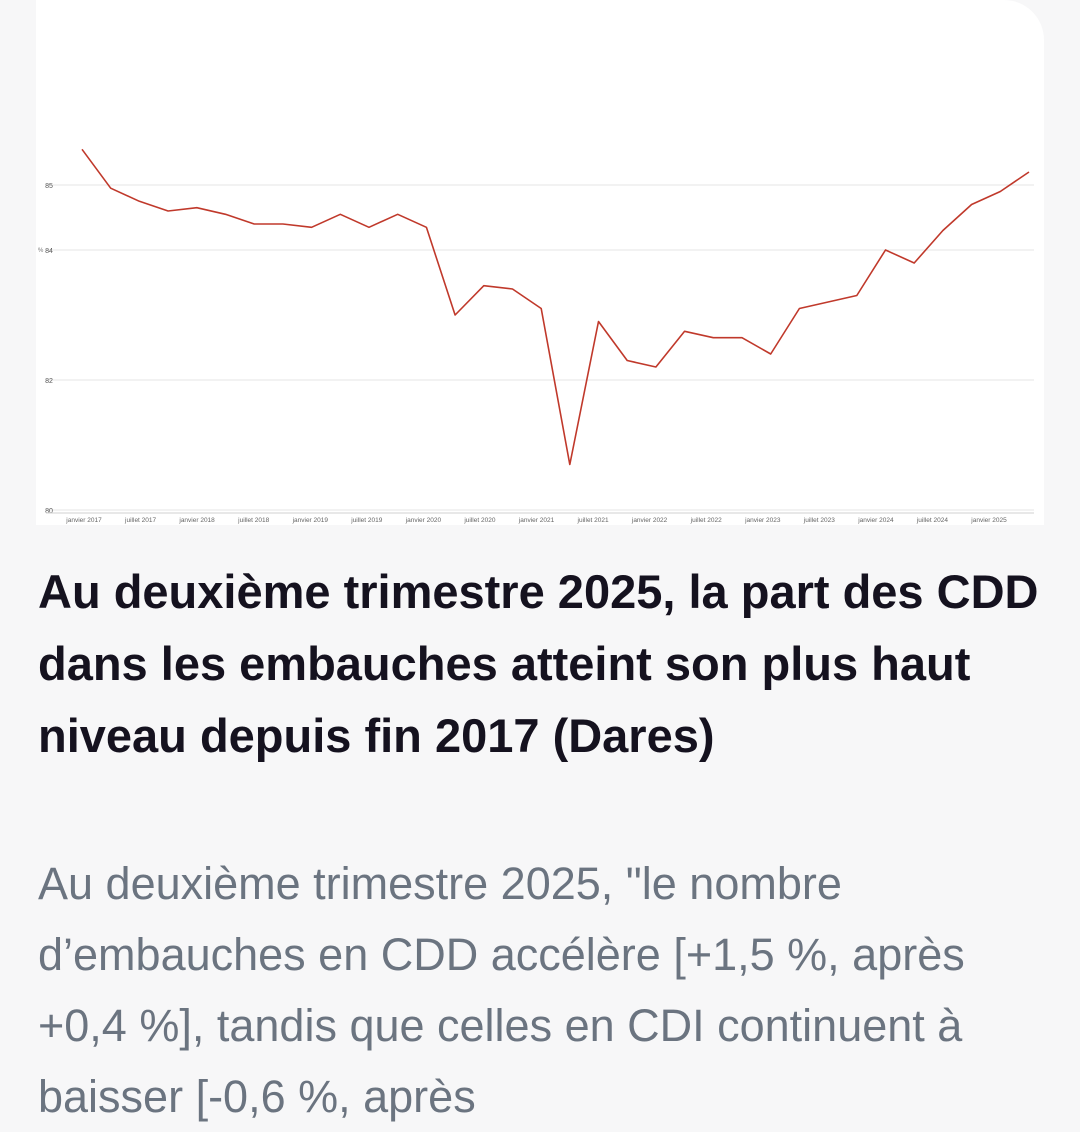  What do you see at coordinates (49, 251) in the screenshot?
I see `y-tick-label: 84` at bounding box center [49, 251].